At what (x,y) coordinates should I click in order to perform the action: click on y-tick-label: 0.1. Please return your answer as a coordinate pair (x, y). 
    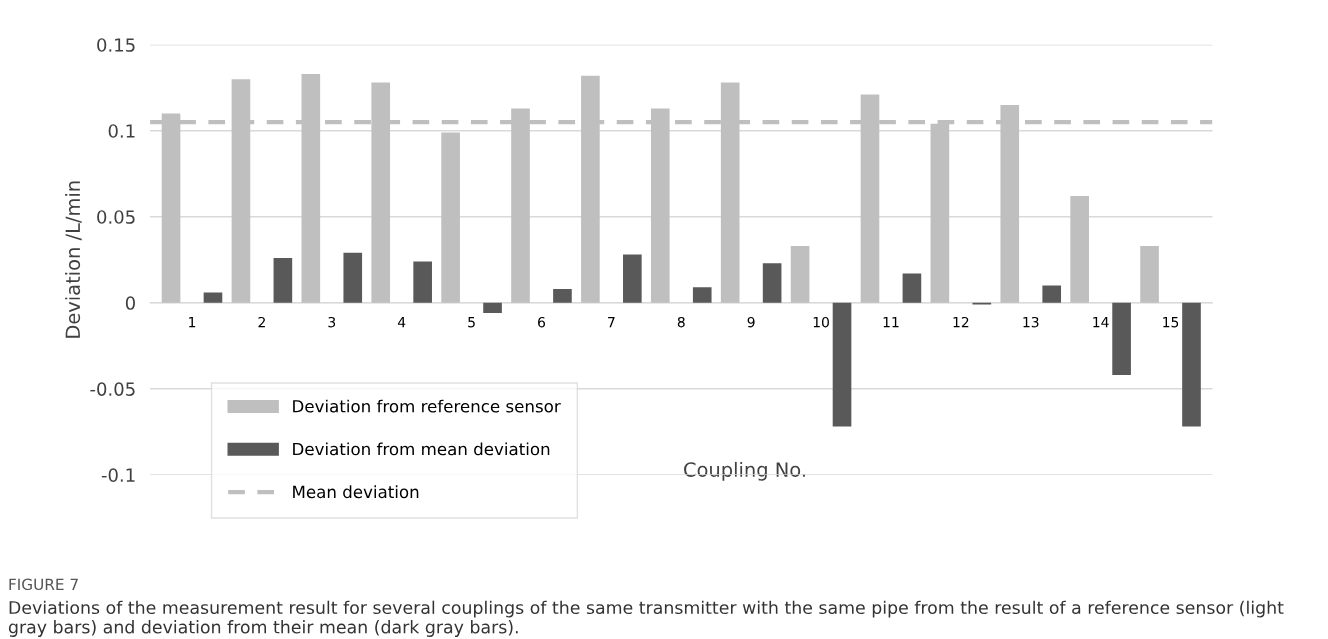
    Looking at the image, I should click on (121, 131).